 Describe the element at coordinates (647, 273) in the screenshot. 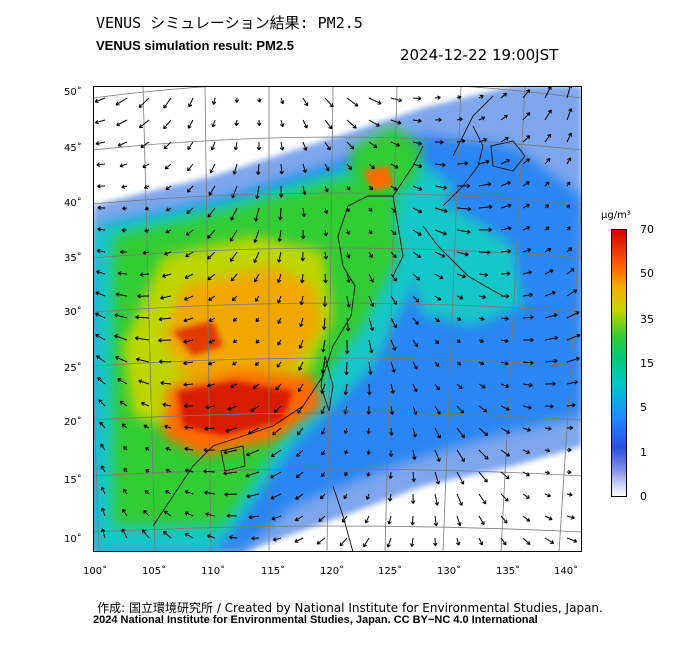

I see `colorbar-tick-50: 50` at that location.